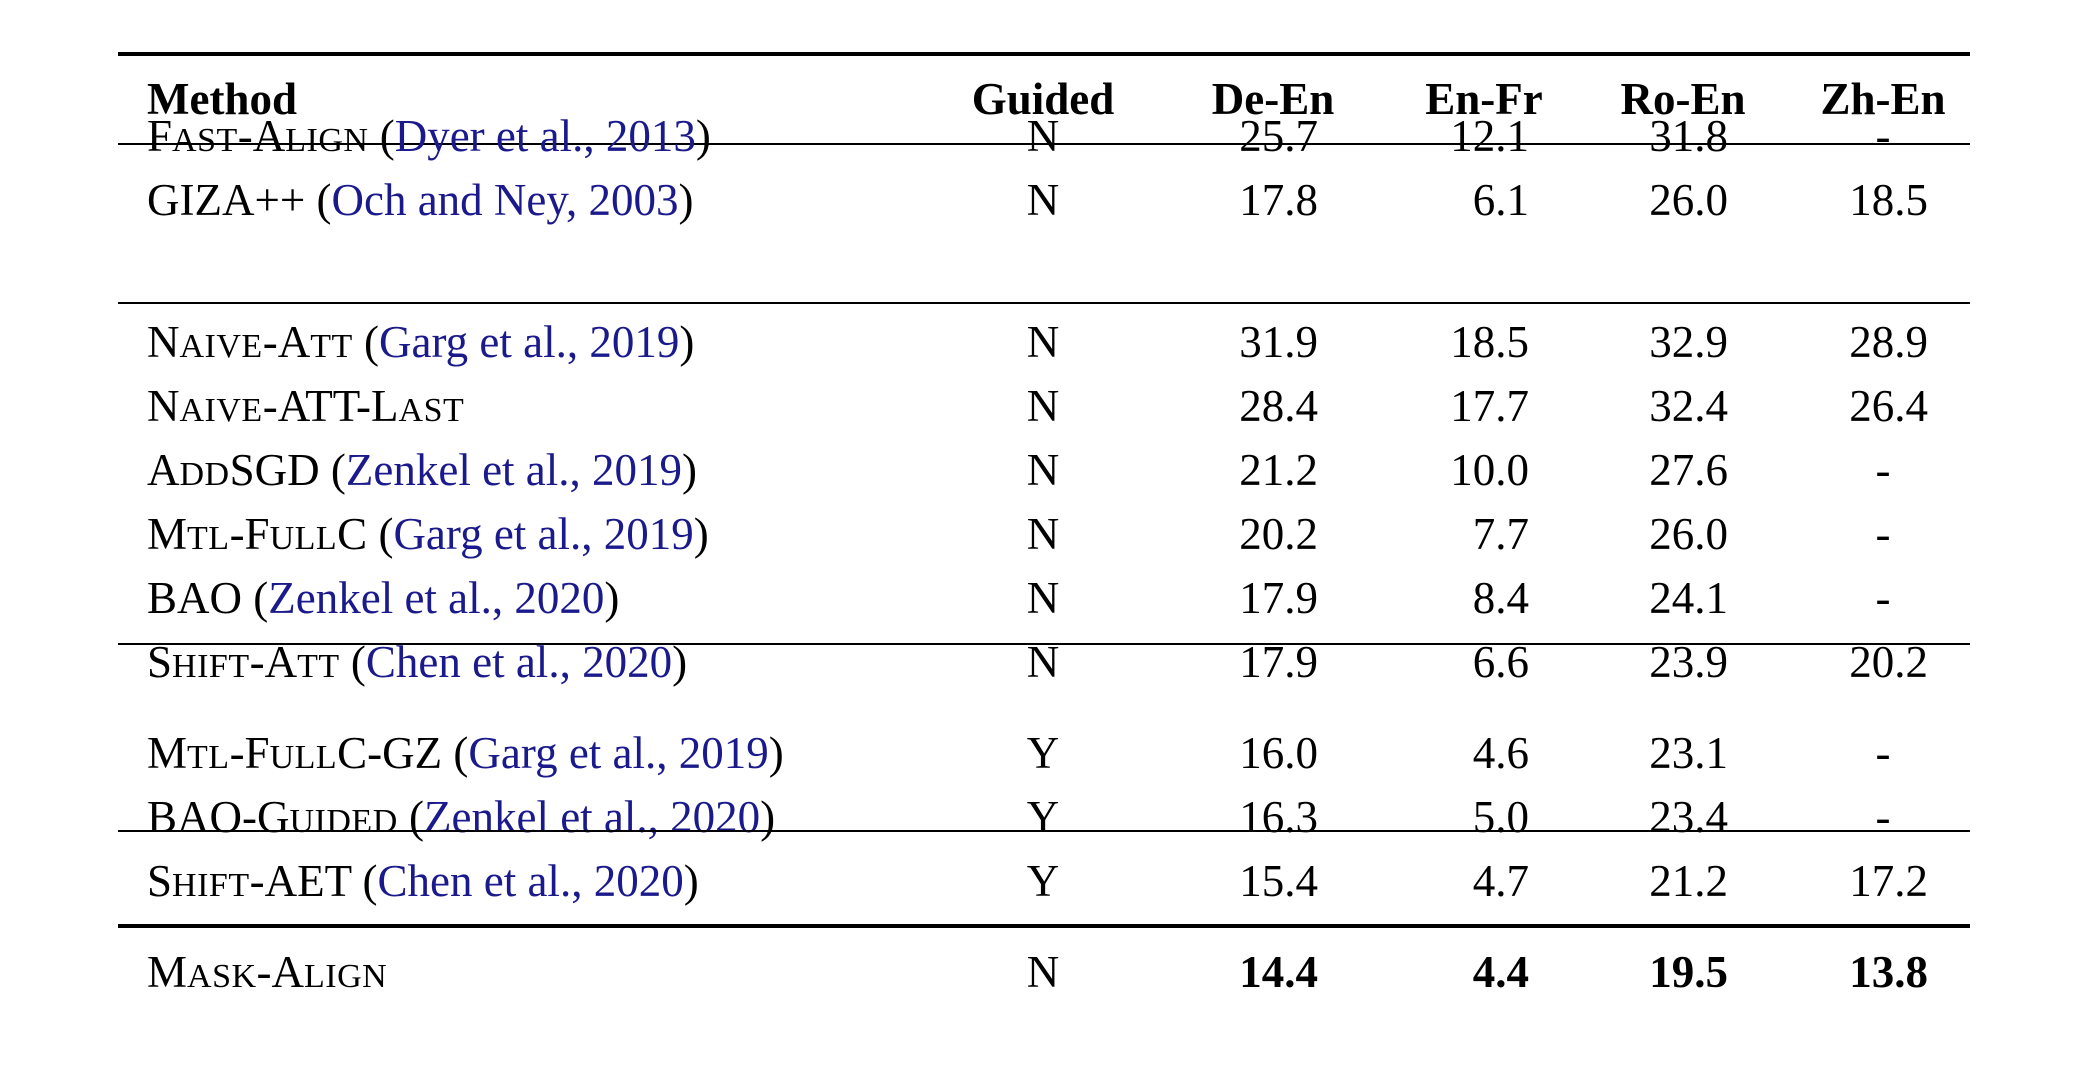  I want to click on table-row: NAIVE-ATT-LAST N 28.4 17.7 32.4 26.4, so click(1044, 406).